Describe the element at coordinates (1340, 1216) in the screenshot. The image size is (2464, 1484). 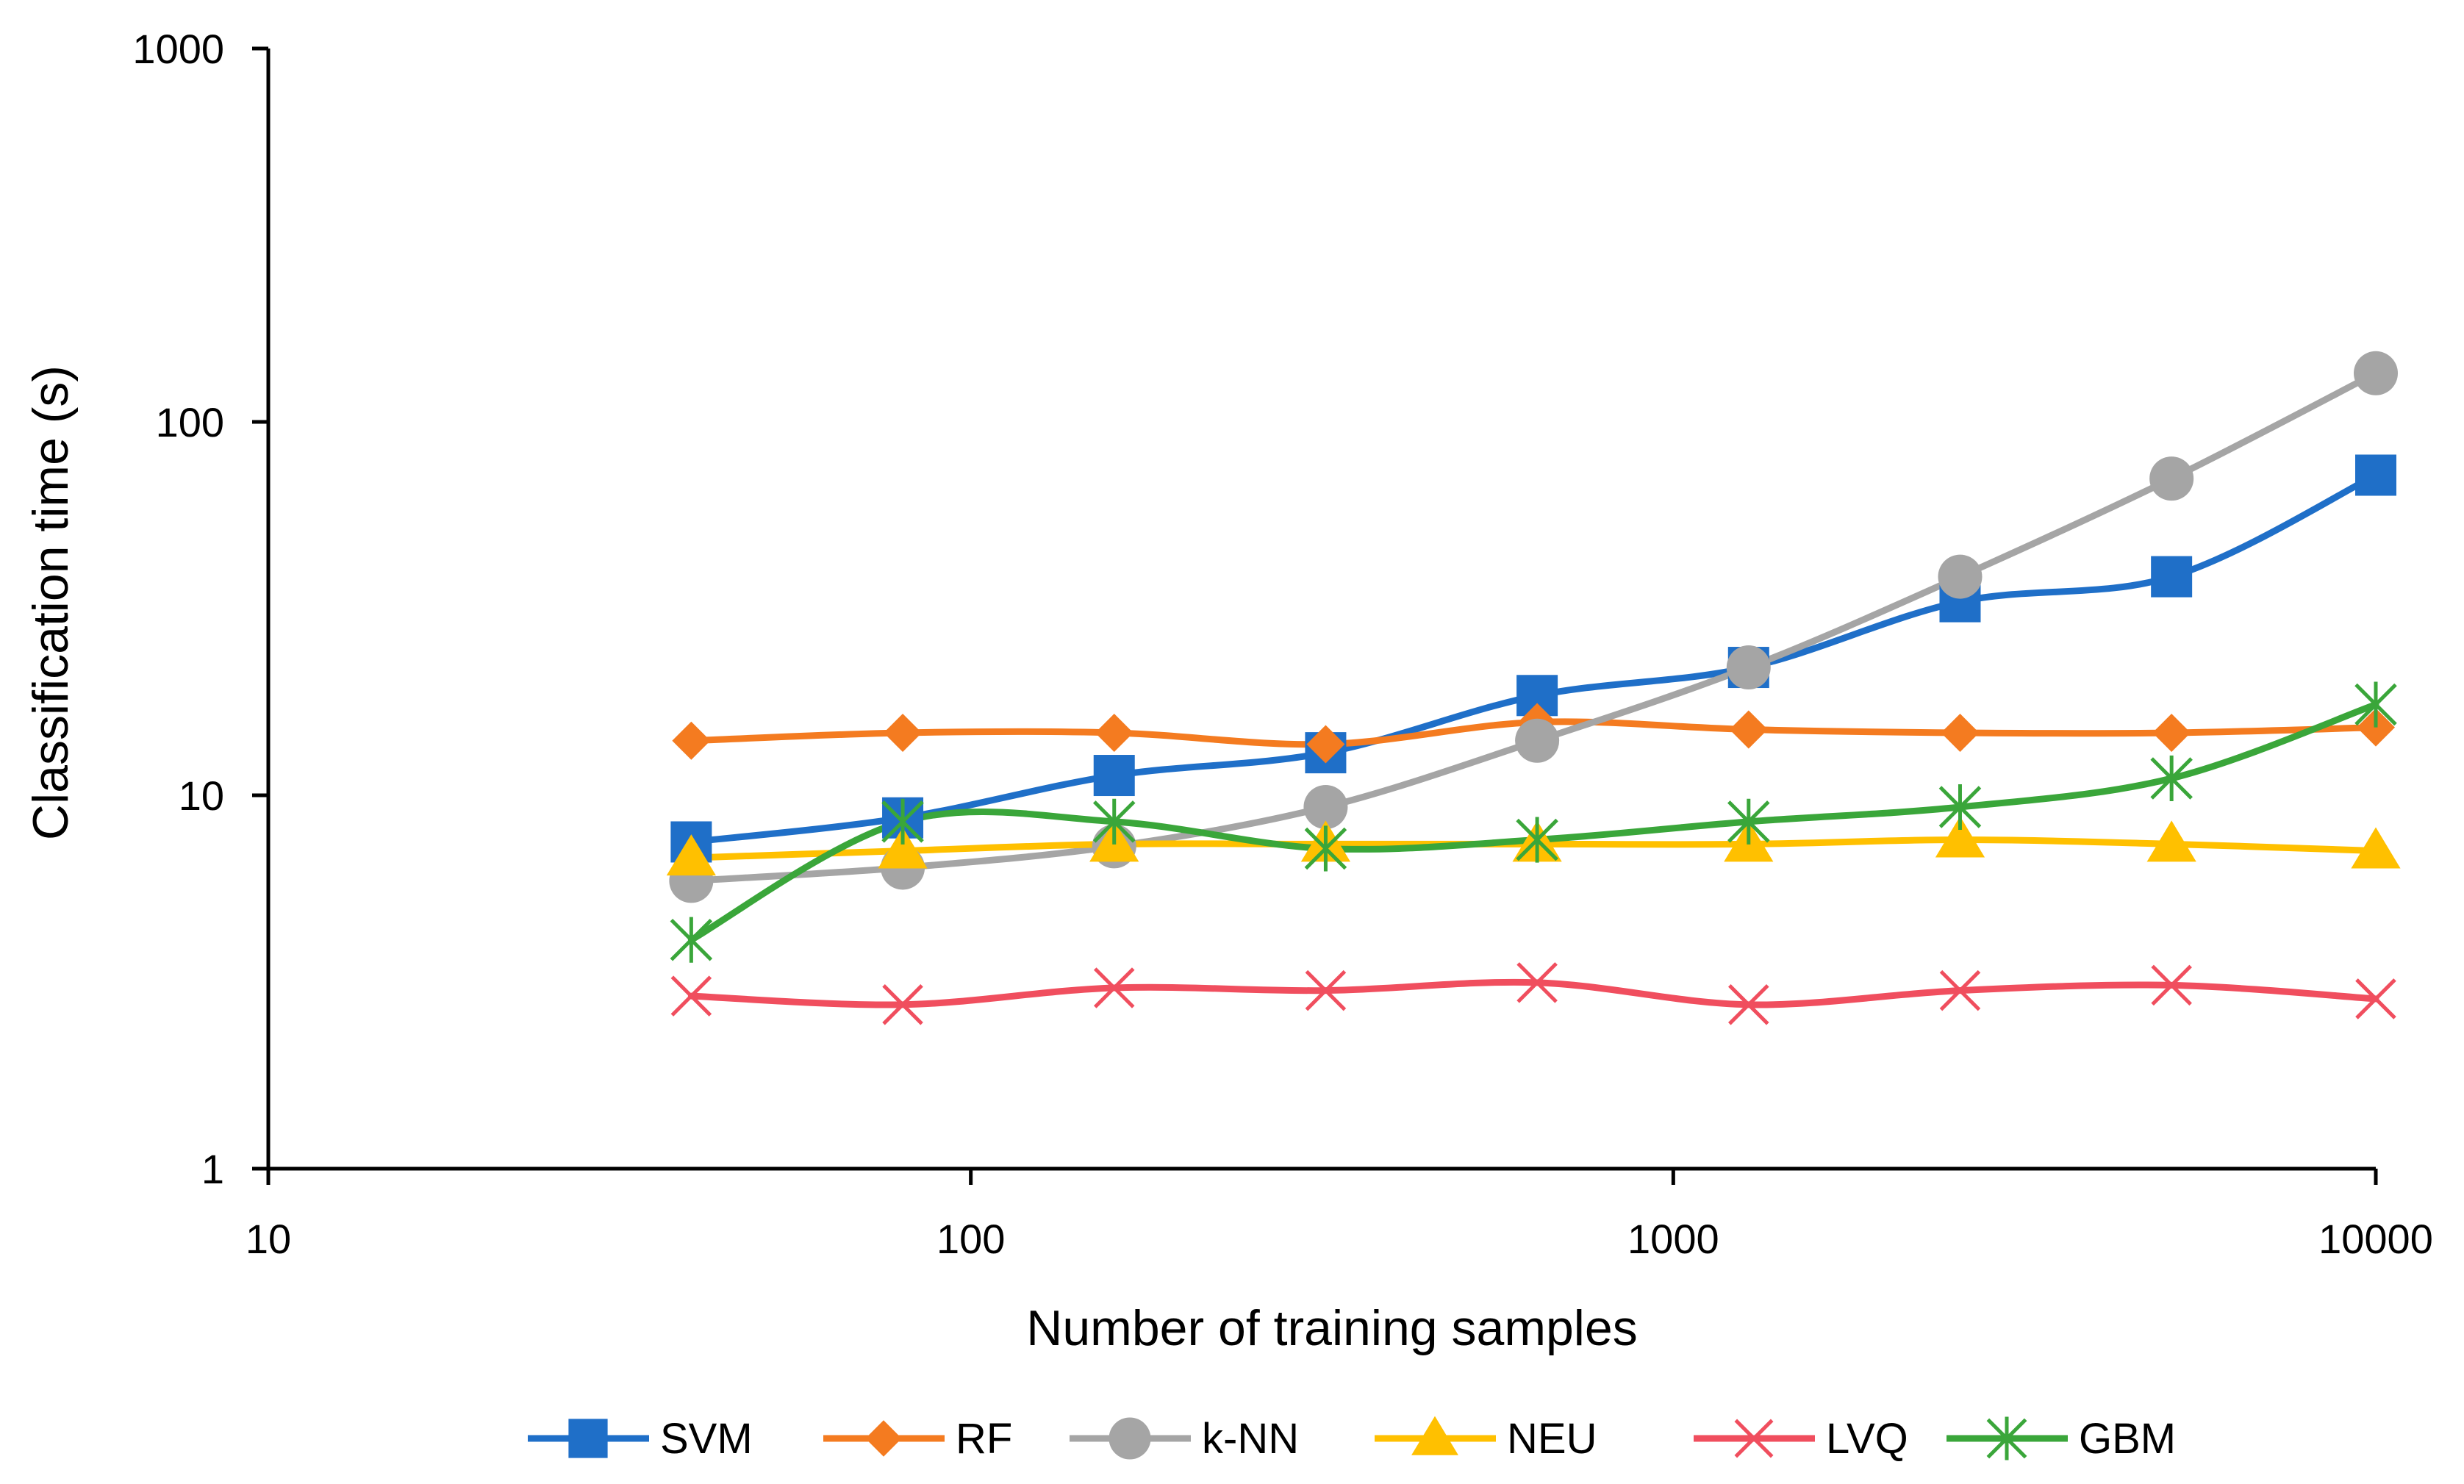
I see `x-ticks: 10 100 1000 10000` at that location.